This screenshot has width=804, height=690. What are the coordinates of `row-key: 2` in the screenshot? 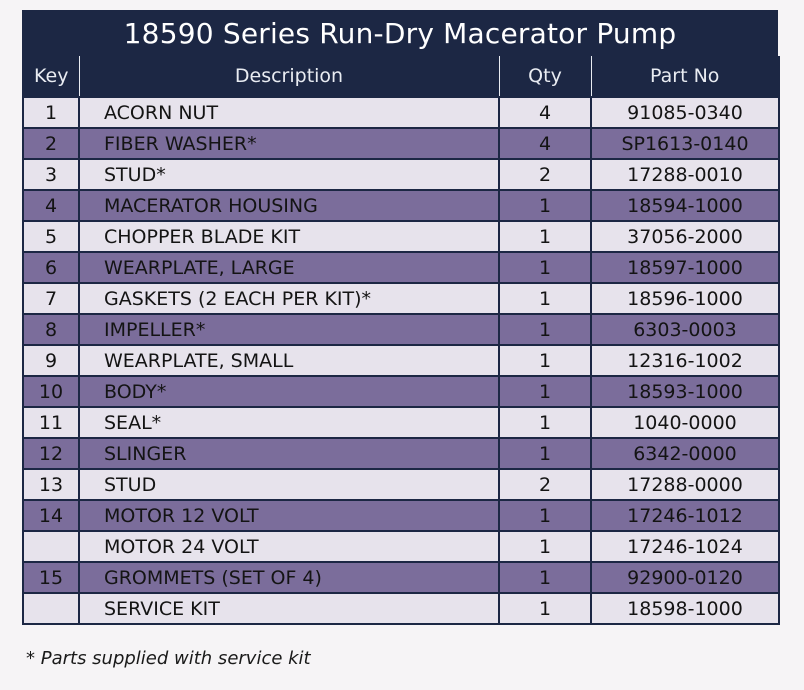 It's located at (51, 143).